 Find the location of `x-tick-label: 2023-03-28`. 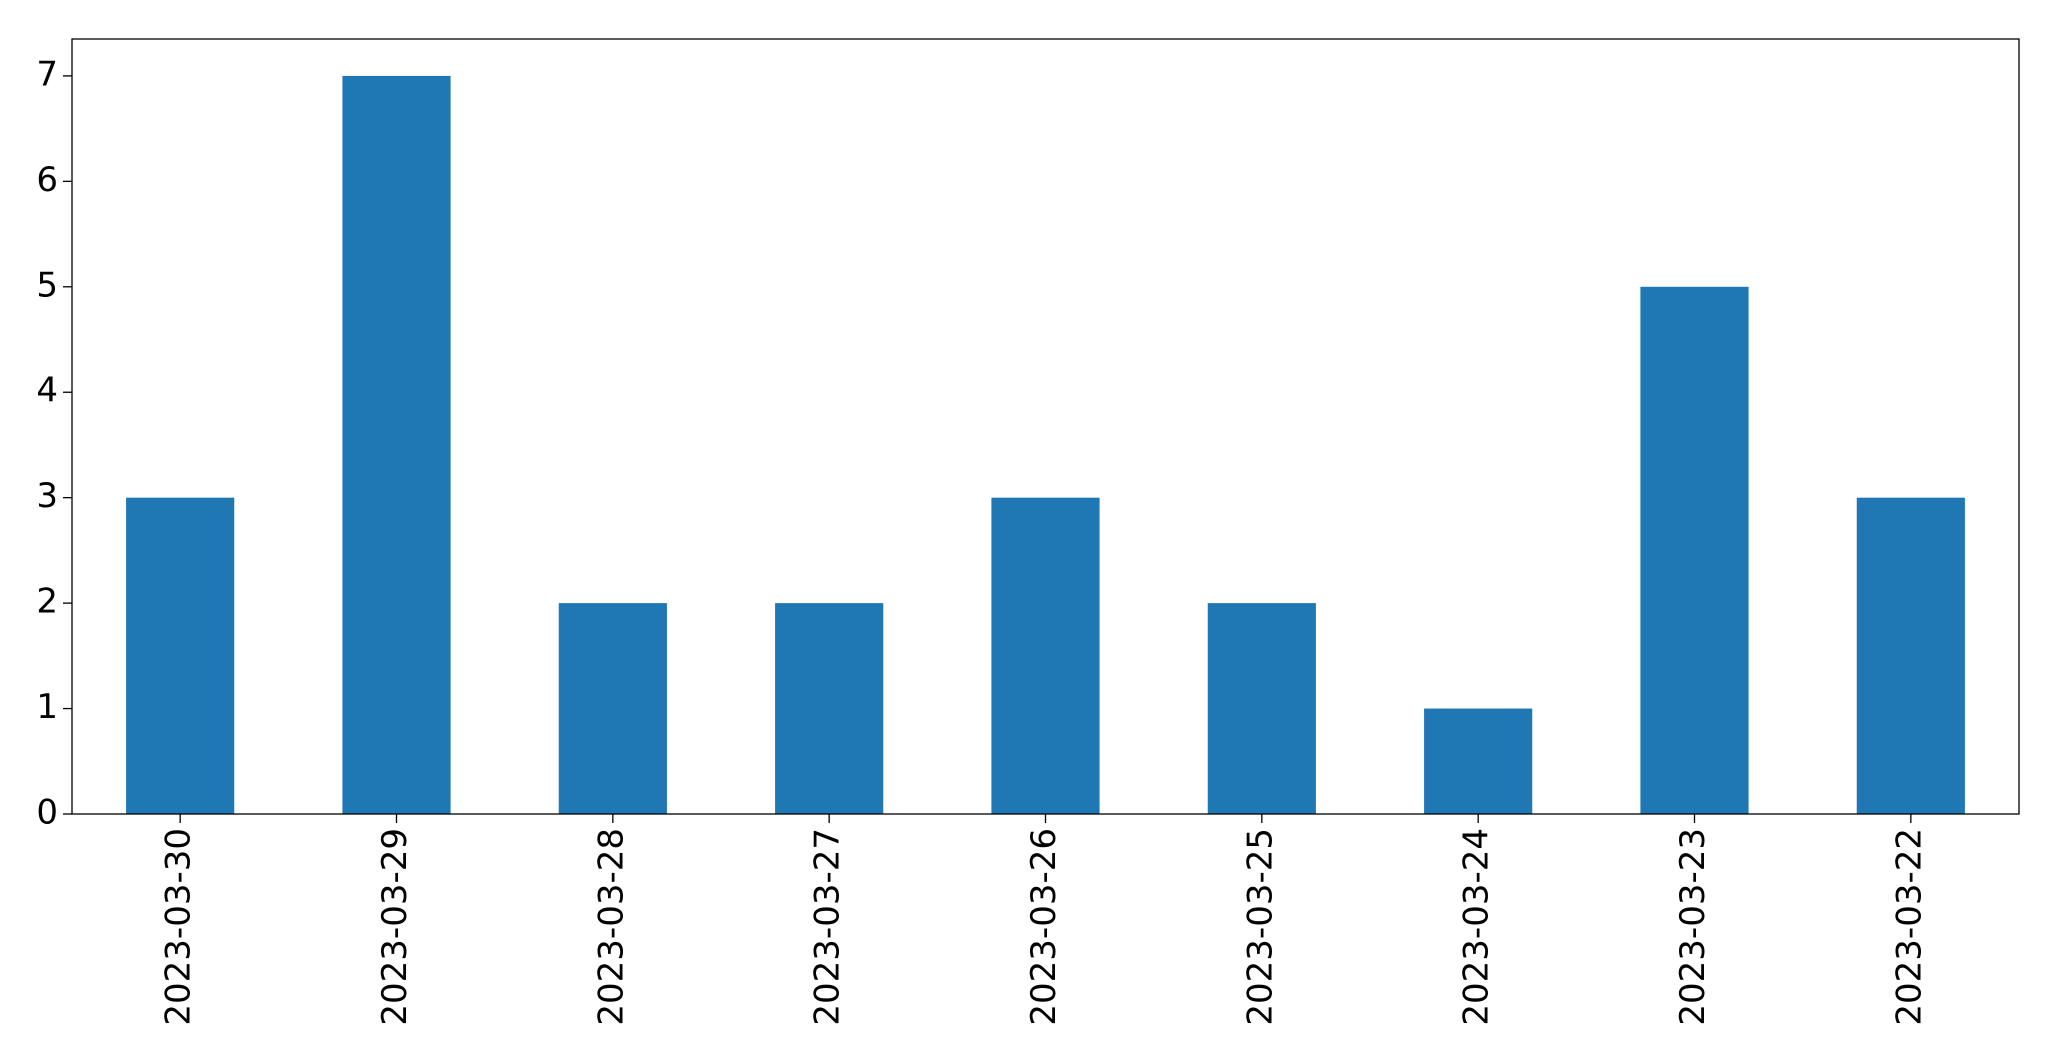

x-tick-label: 2023-03-28 is located at coordinates (611, 927).